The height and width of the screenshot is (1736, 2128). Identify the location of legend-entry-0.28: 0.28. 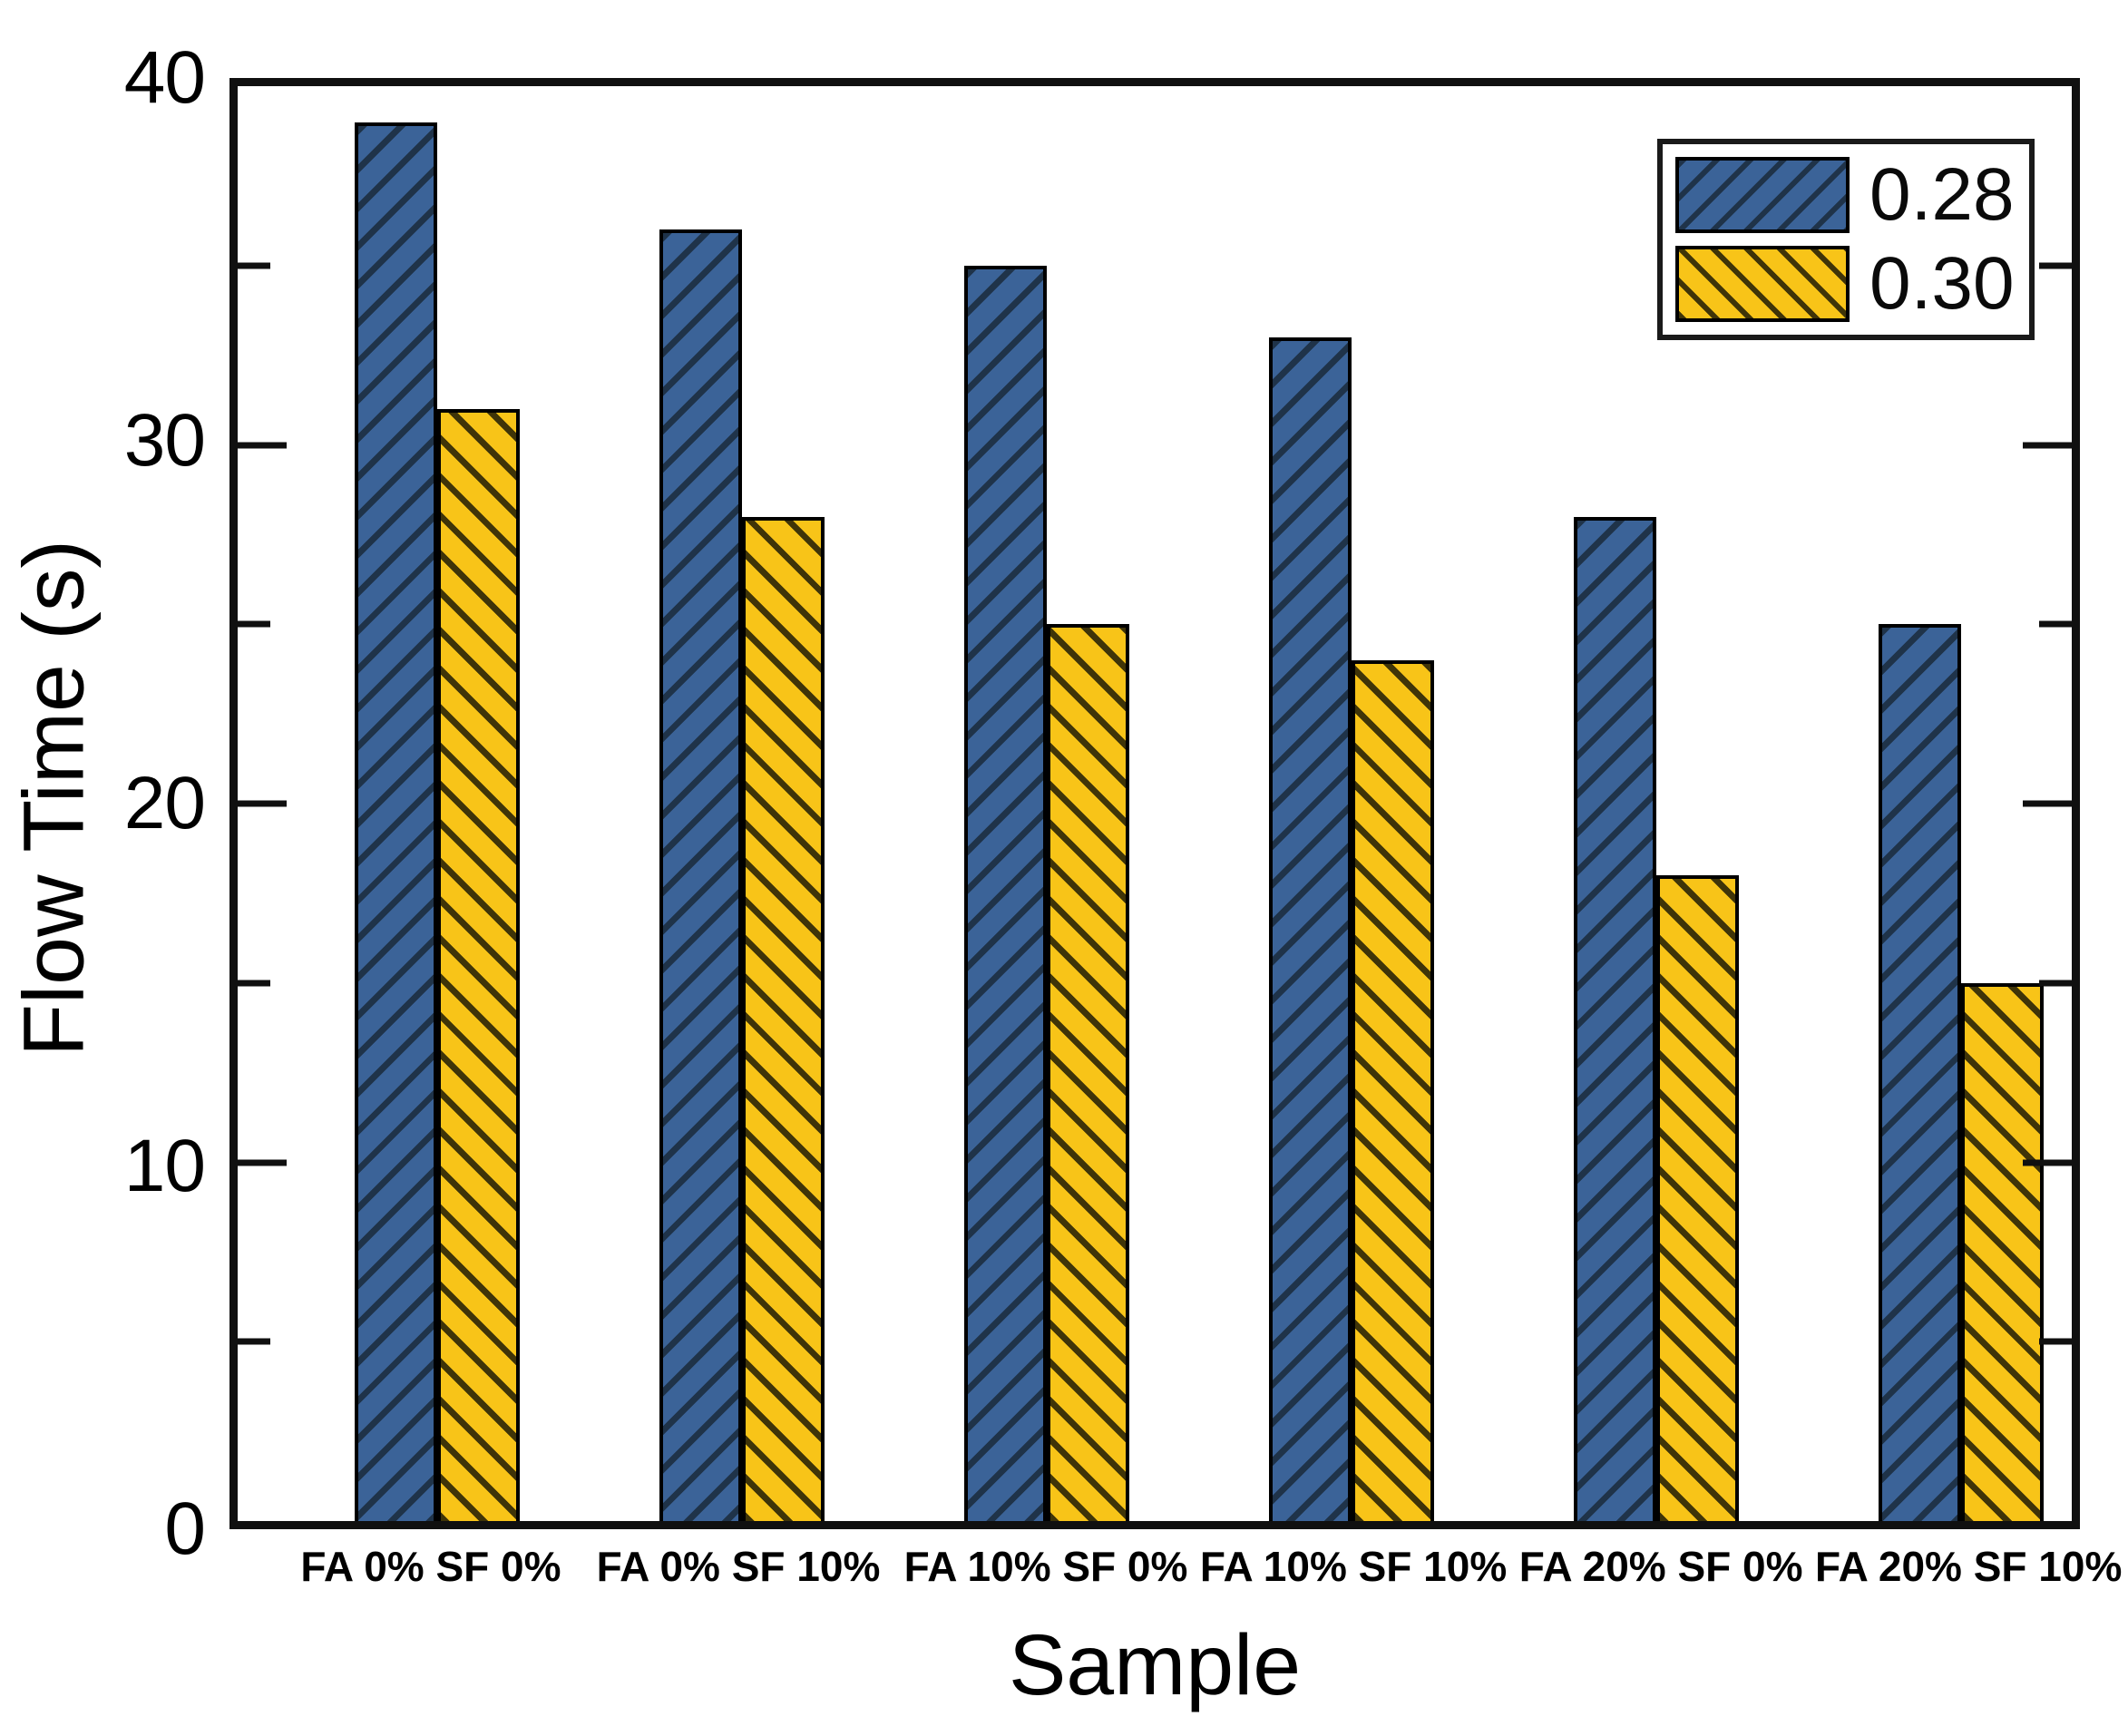
(1845, 195).